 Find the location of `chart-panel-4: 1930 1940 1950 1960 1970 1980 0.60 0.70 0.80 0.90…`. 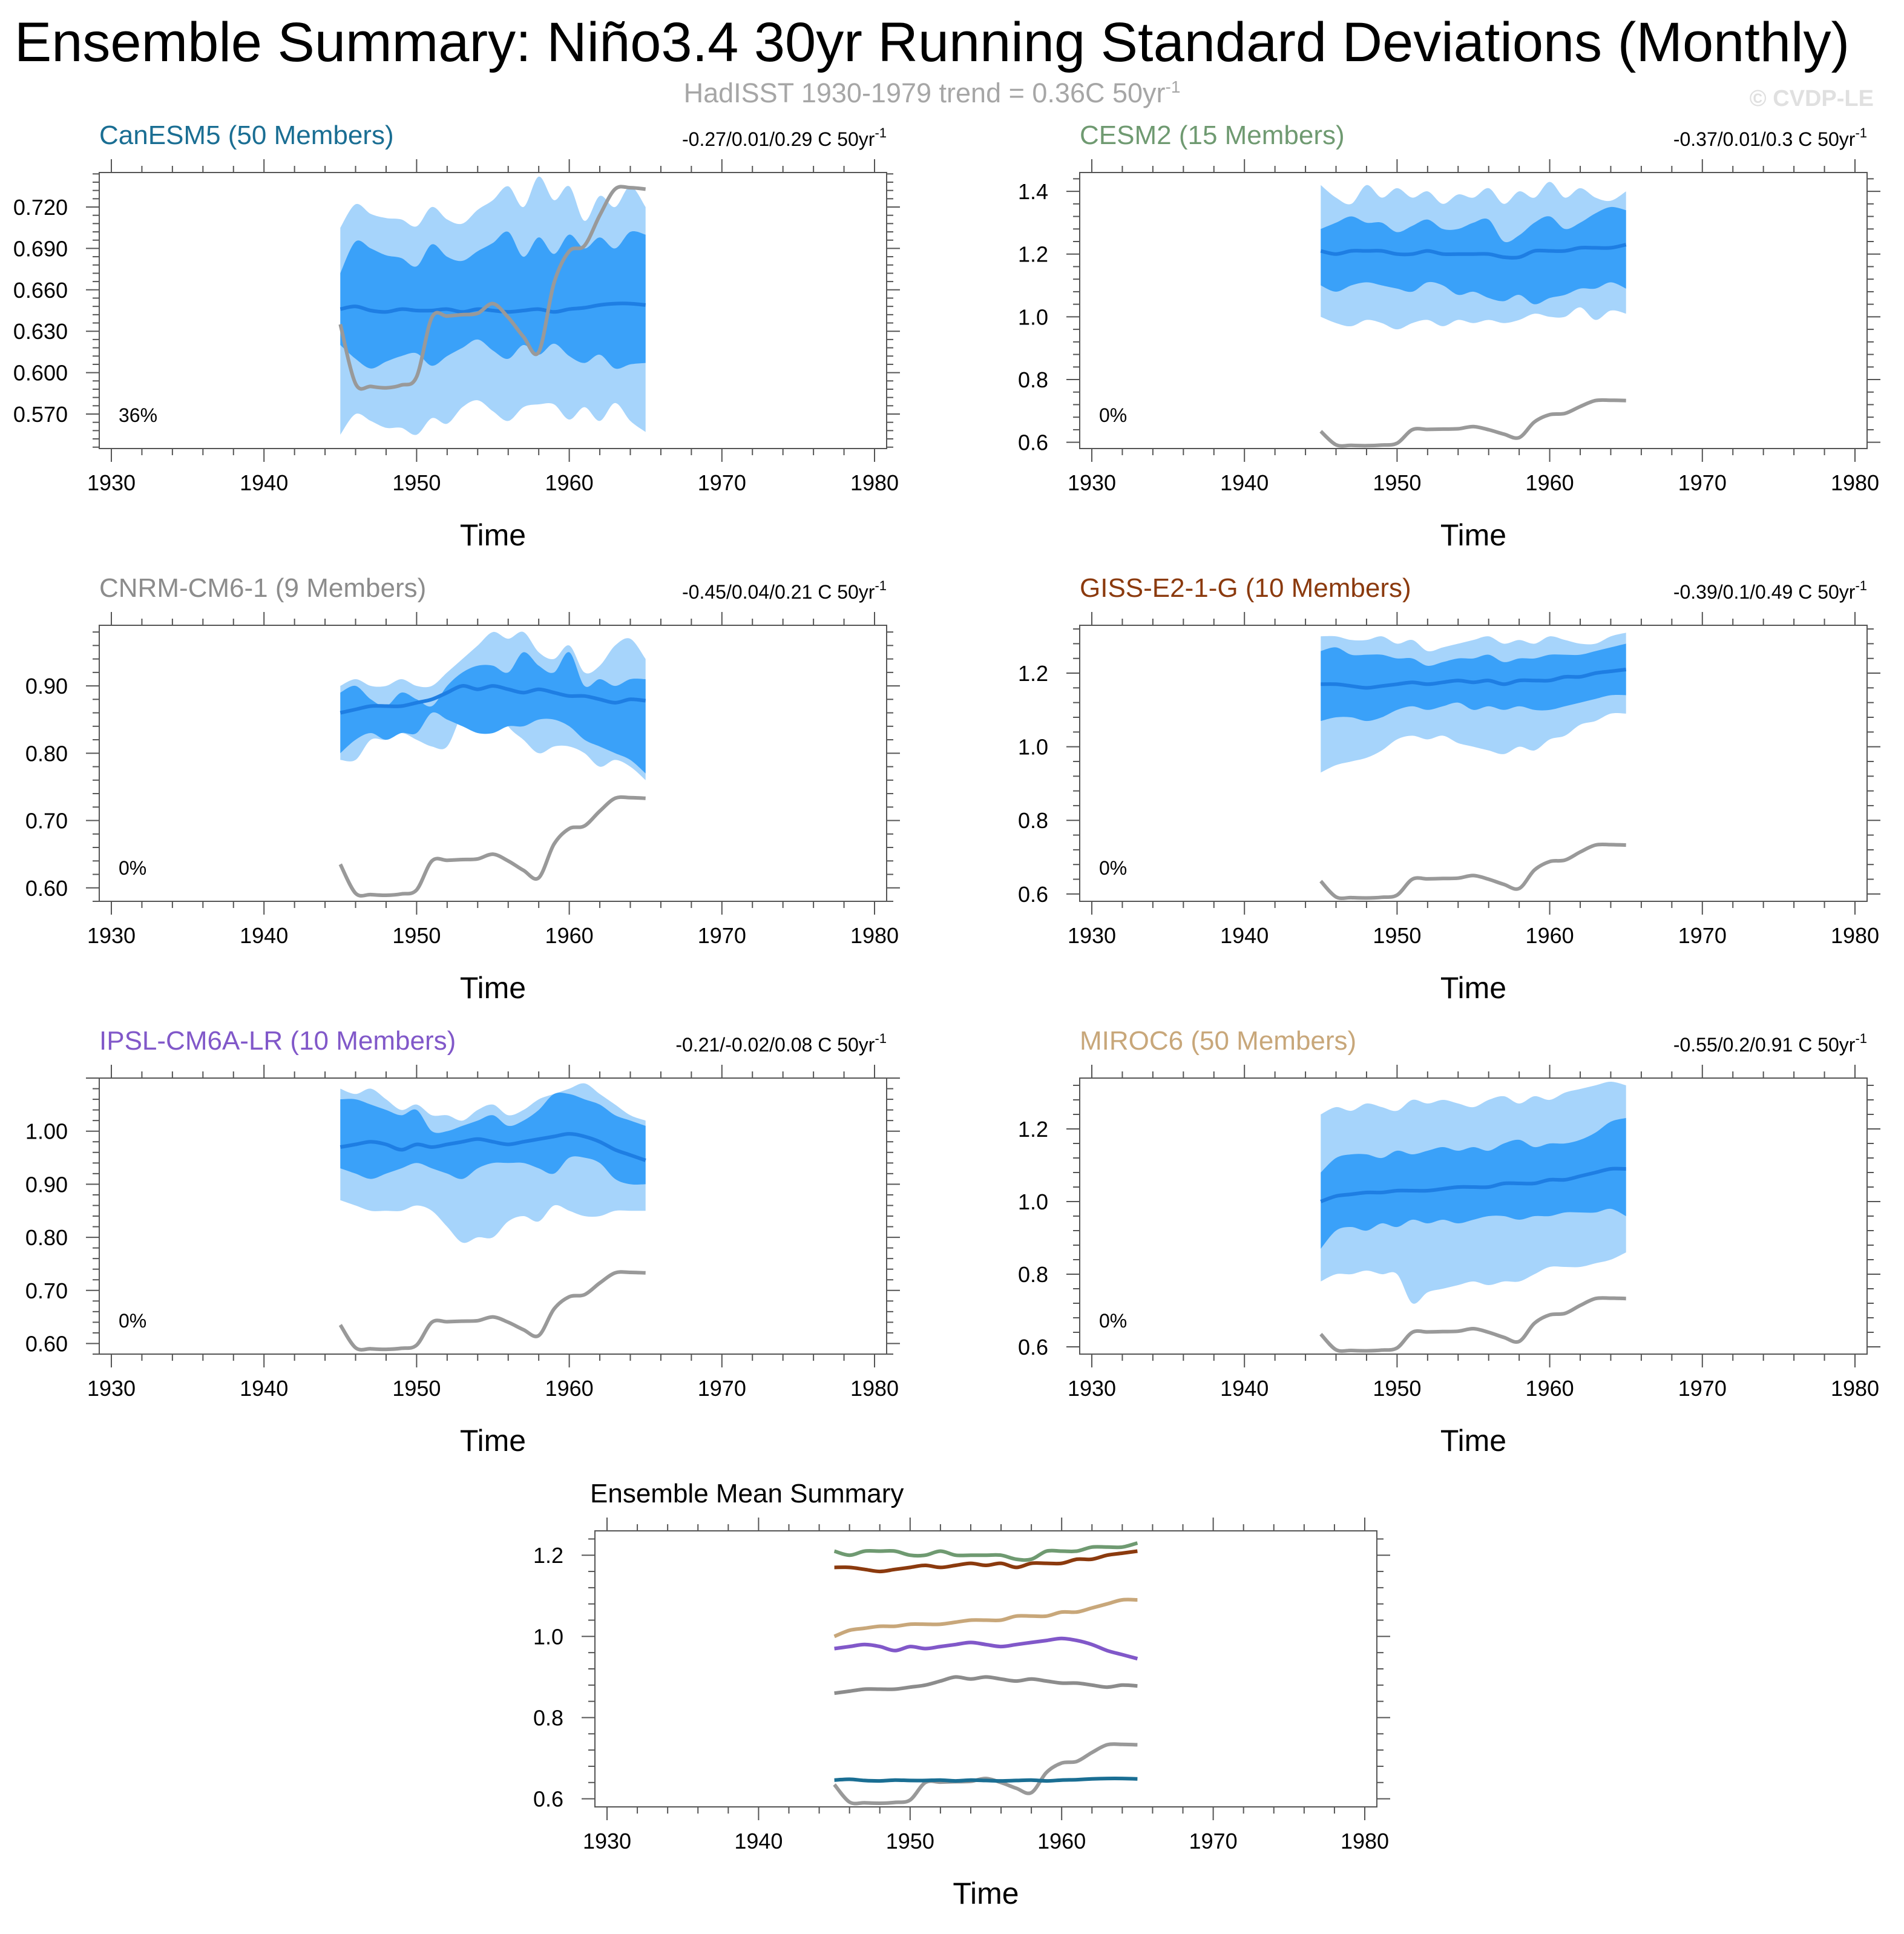

chart-panel-4: 1930 1940 1950 1960 1970 1980 0.60 0.70 0.80 0.90… is located at coordinates (462, 1242).